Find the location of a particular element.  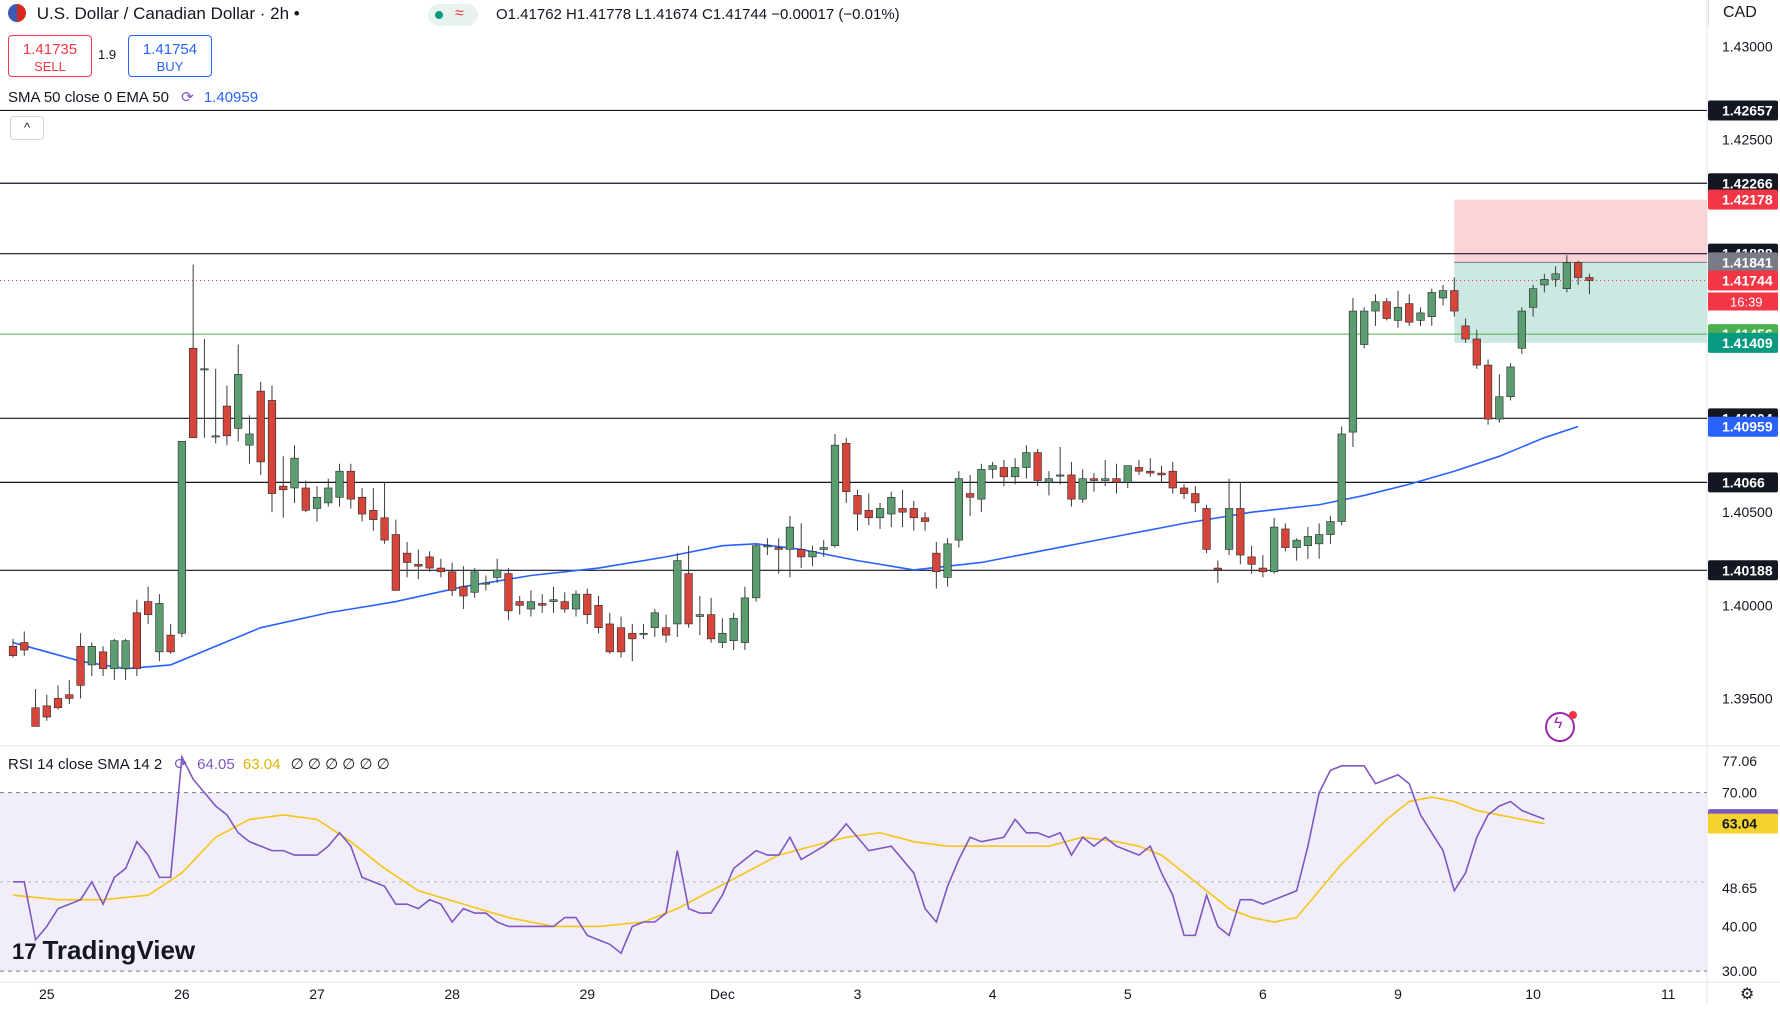

price-tick-label: 1.40000 is located at coordinates (1747, 605).